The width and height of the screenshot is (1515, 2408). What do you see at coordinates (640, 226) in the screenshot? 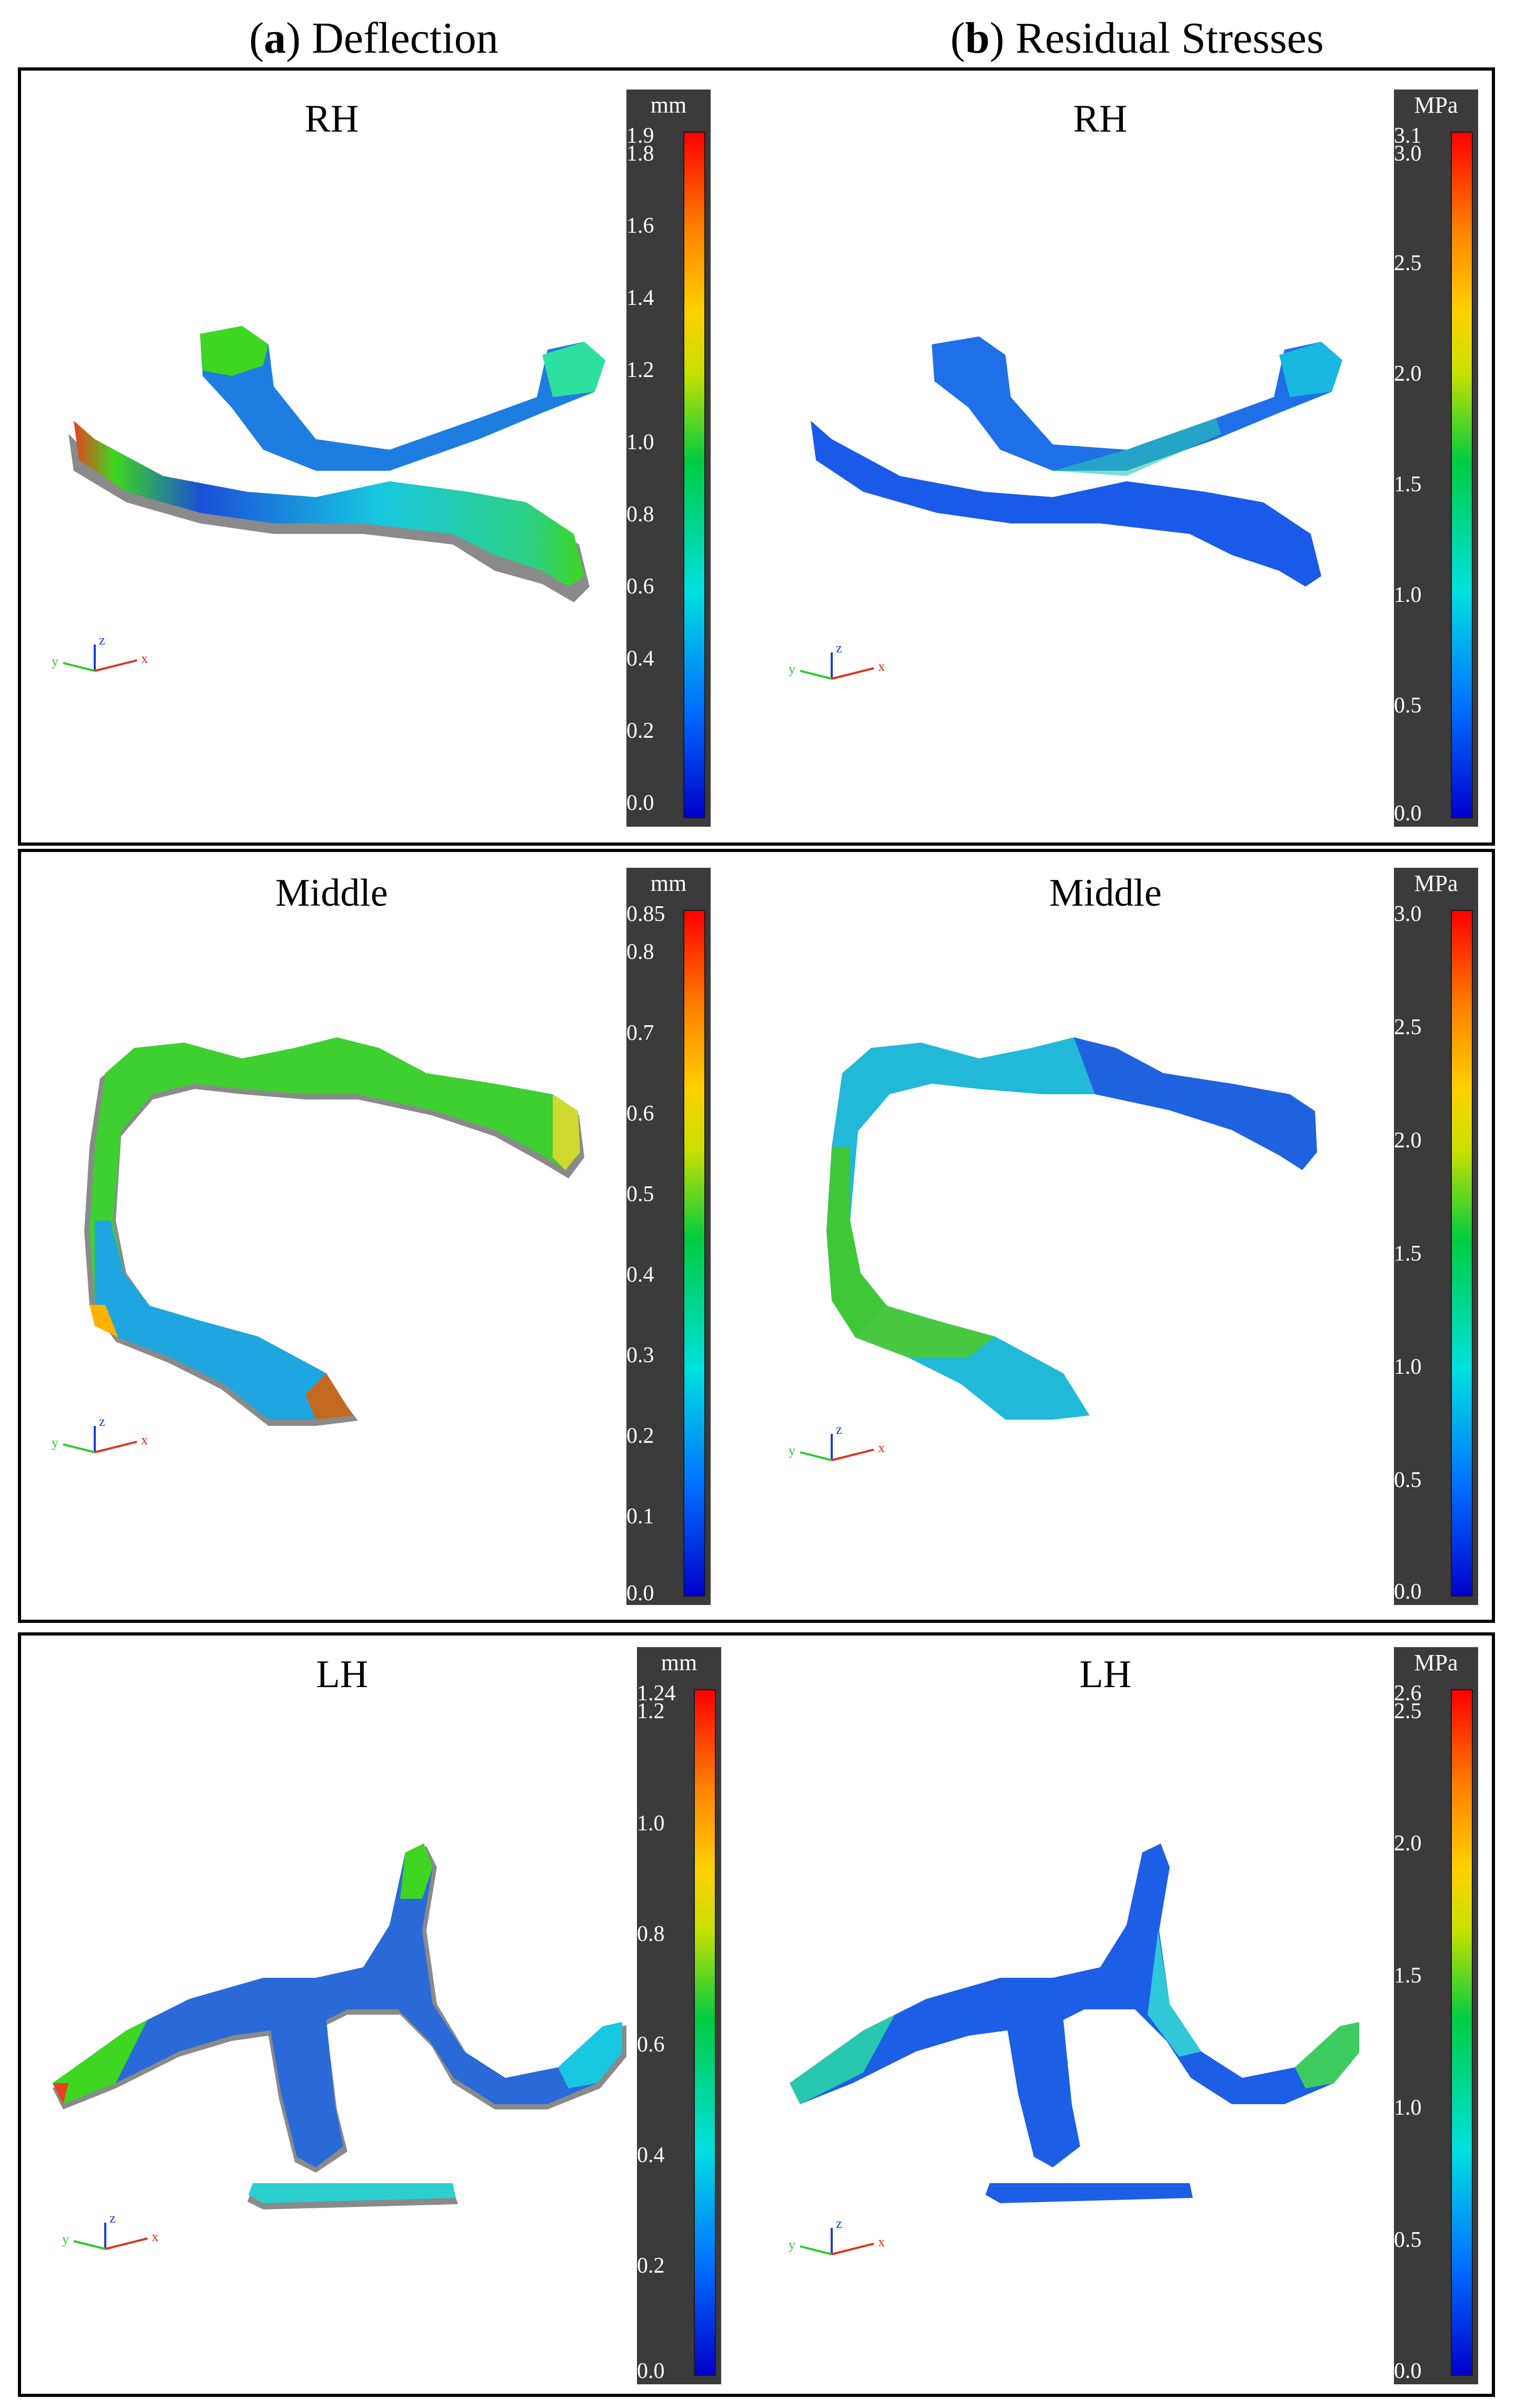
I see `colorbar-tick: 1.6` at bounding box center [640, 226].